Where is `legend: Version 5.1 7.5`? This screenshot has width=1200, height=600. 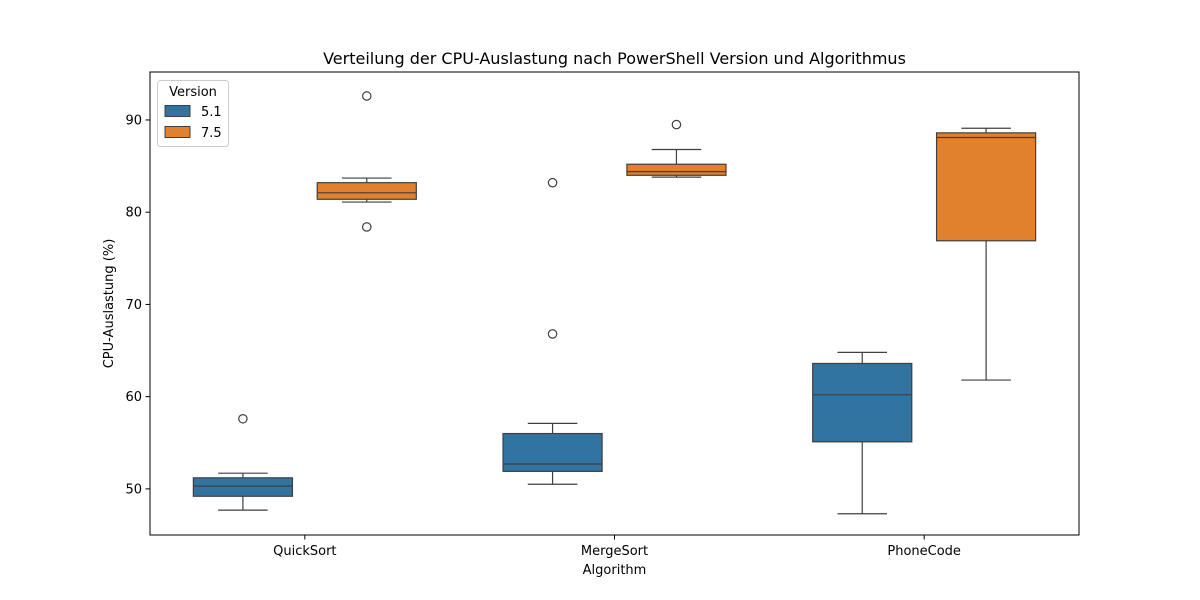 legend: Version 5.1 7.5 is located at coordinates (193, 113).